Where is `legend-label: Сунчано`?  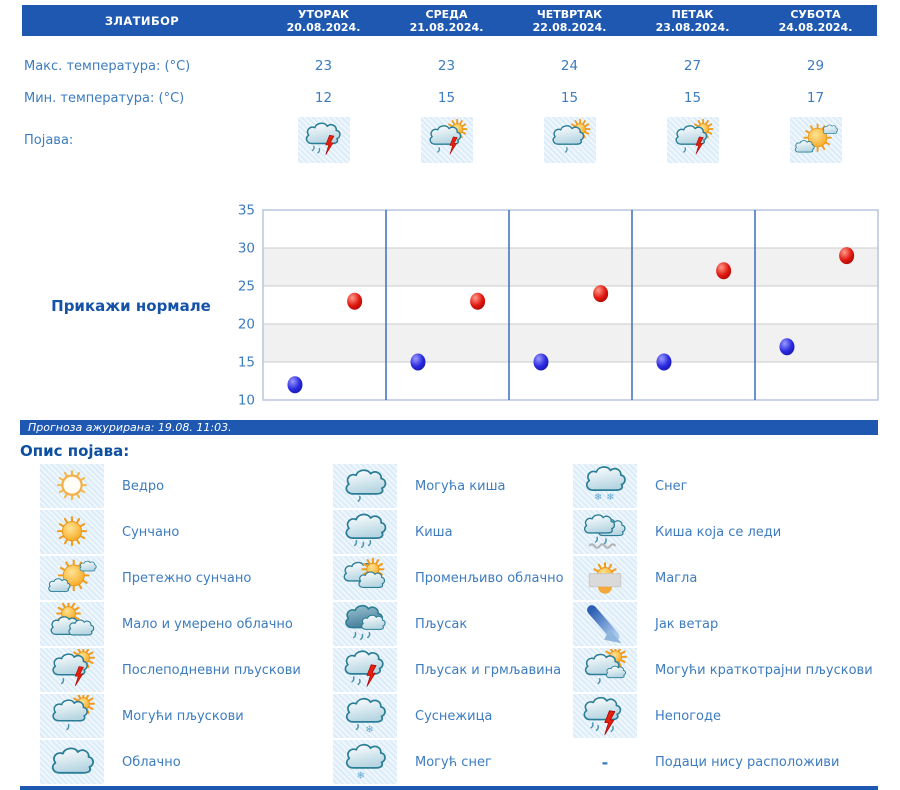
legend-label: Сунчано is located at coordinates (151, 532).